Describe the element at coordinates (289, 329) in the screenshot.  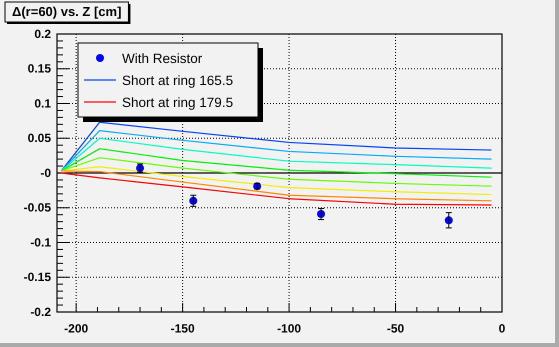
I see `x-tick-label: -100` at that location.